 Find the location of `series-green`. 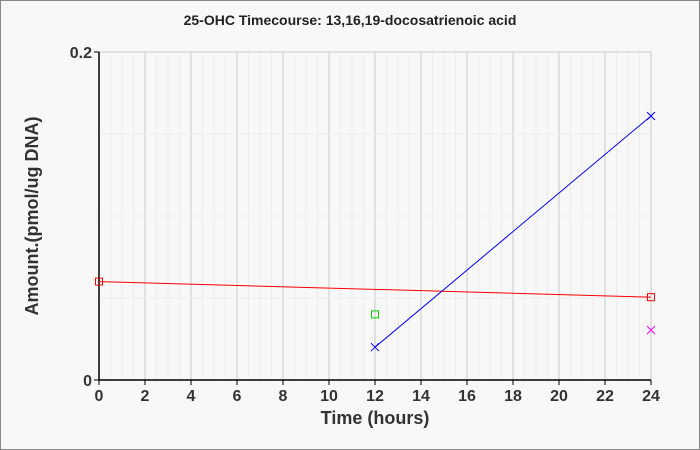

series-green is located at coordinates (375, 314).